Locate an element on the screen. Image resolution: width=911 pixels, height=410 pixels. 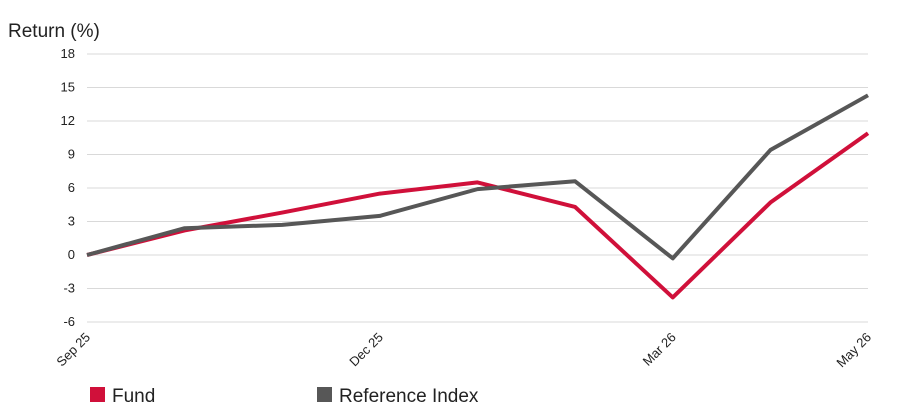
y-tick-label: 18 is located at coordinates (68, 53).